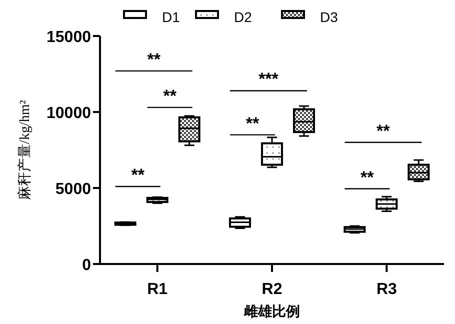  I want to click on legend-label: D1, so click(171, 17).